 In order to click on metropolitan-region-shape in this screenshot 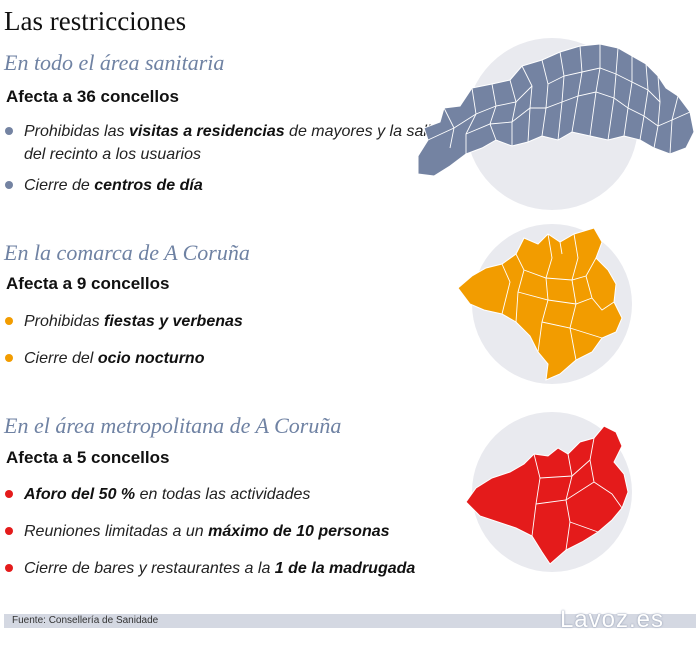, I will do `click(547, 495)`.